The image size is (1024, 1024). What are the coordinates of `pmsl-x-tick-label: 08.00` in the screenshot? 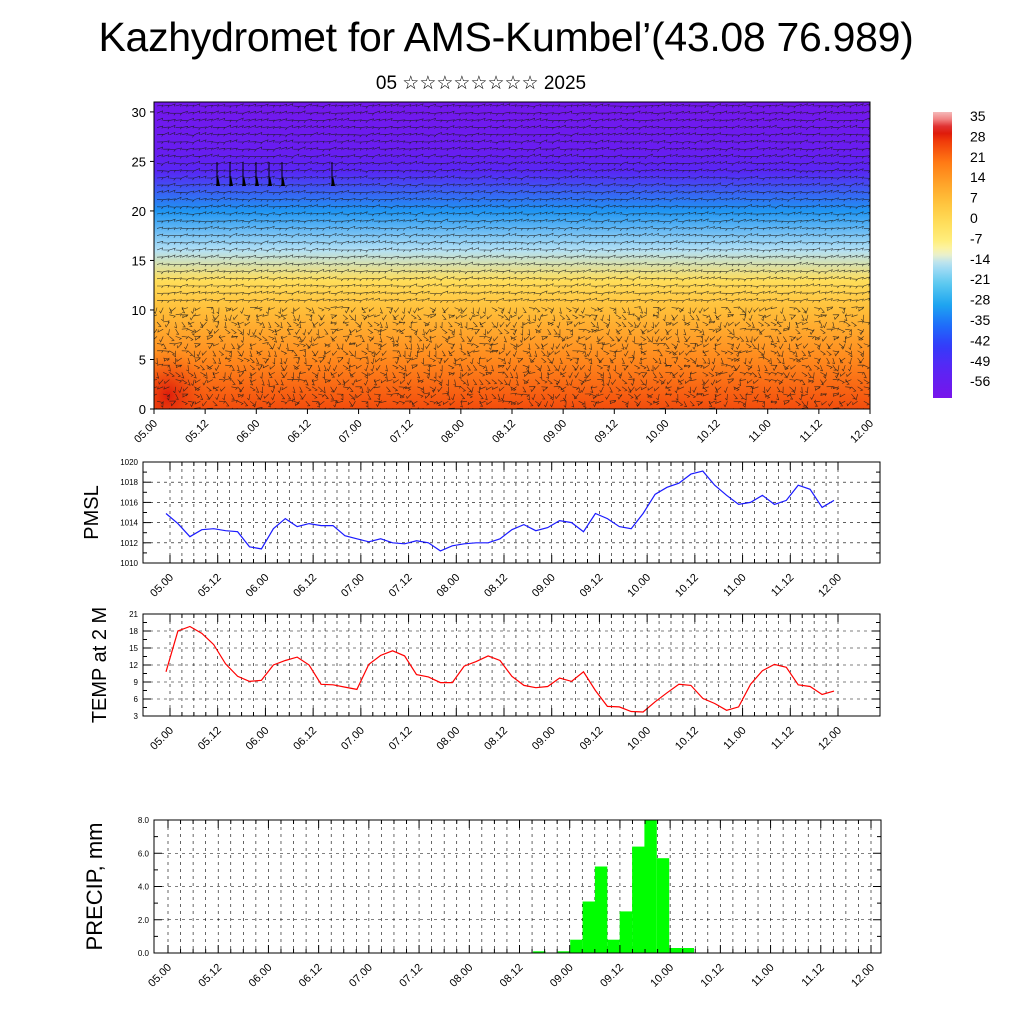 It's located at (448, 586).